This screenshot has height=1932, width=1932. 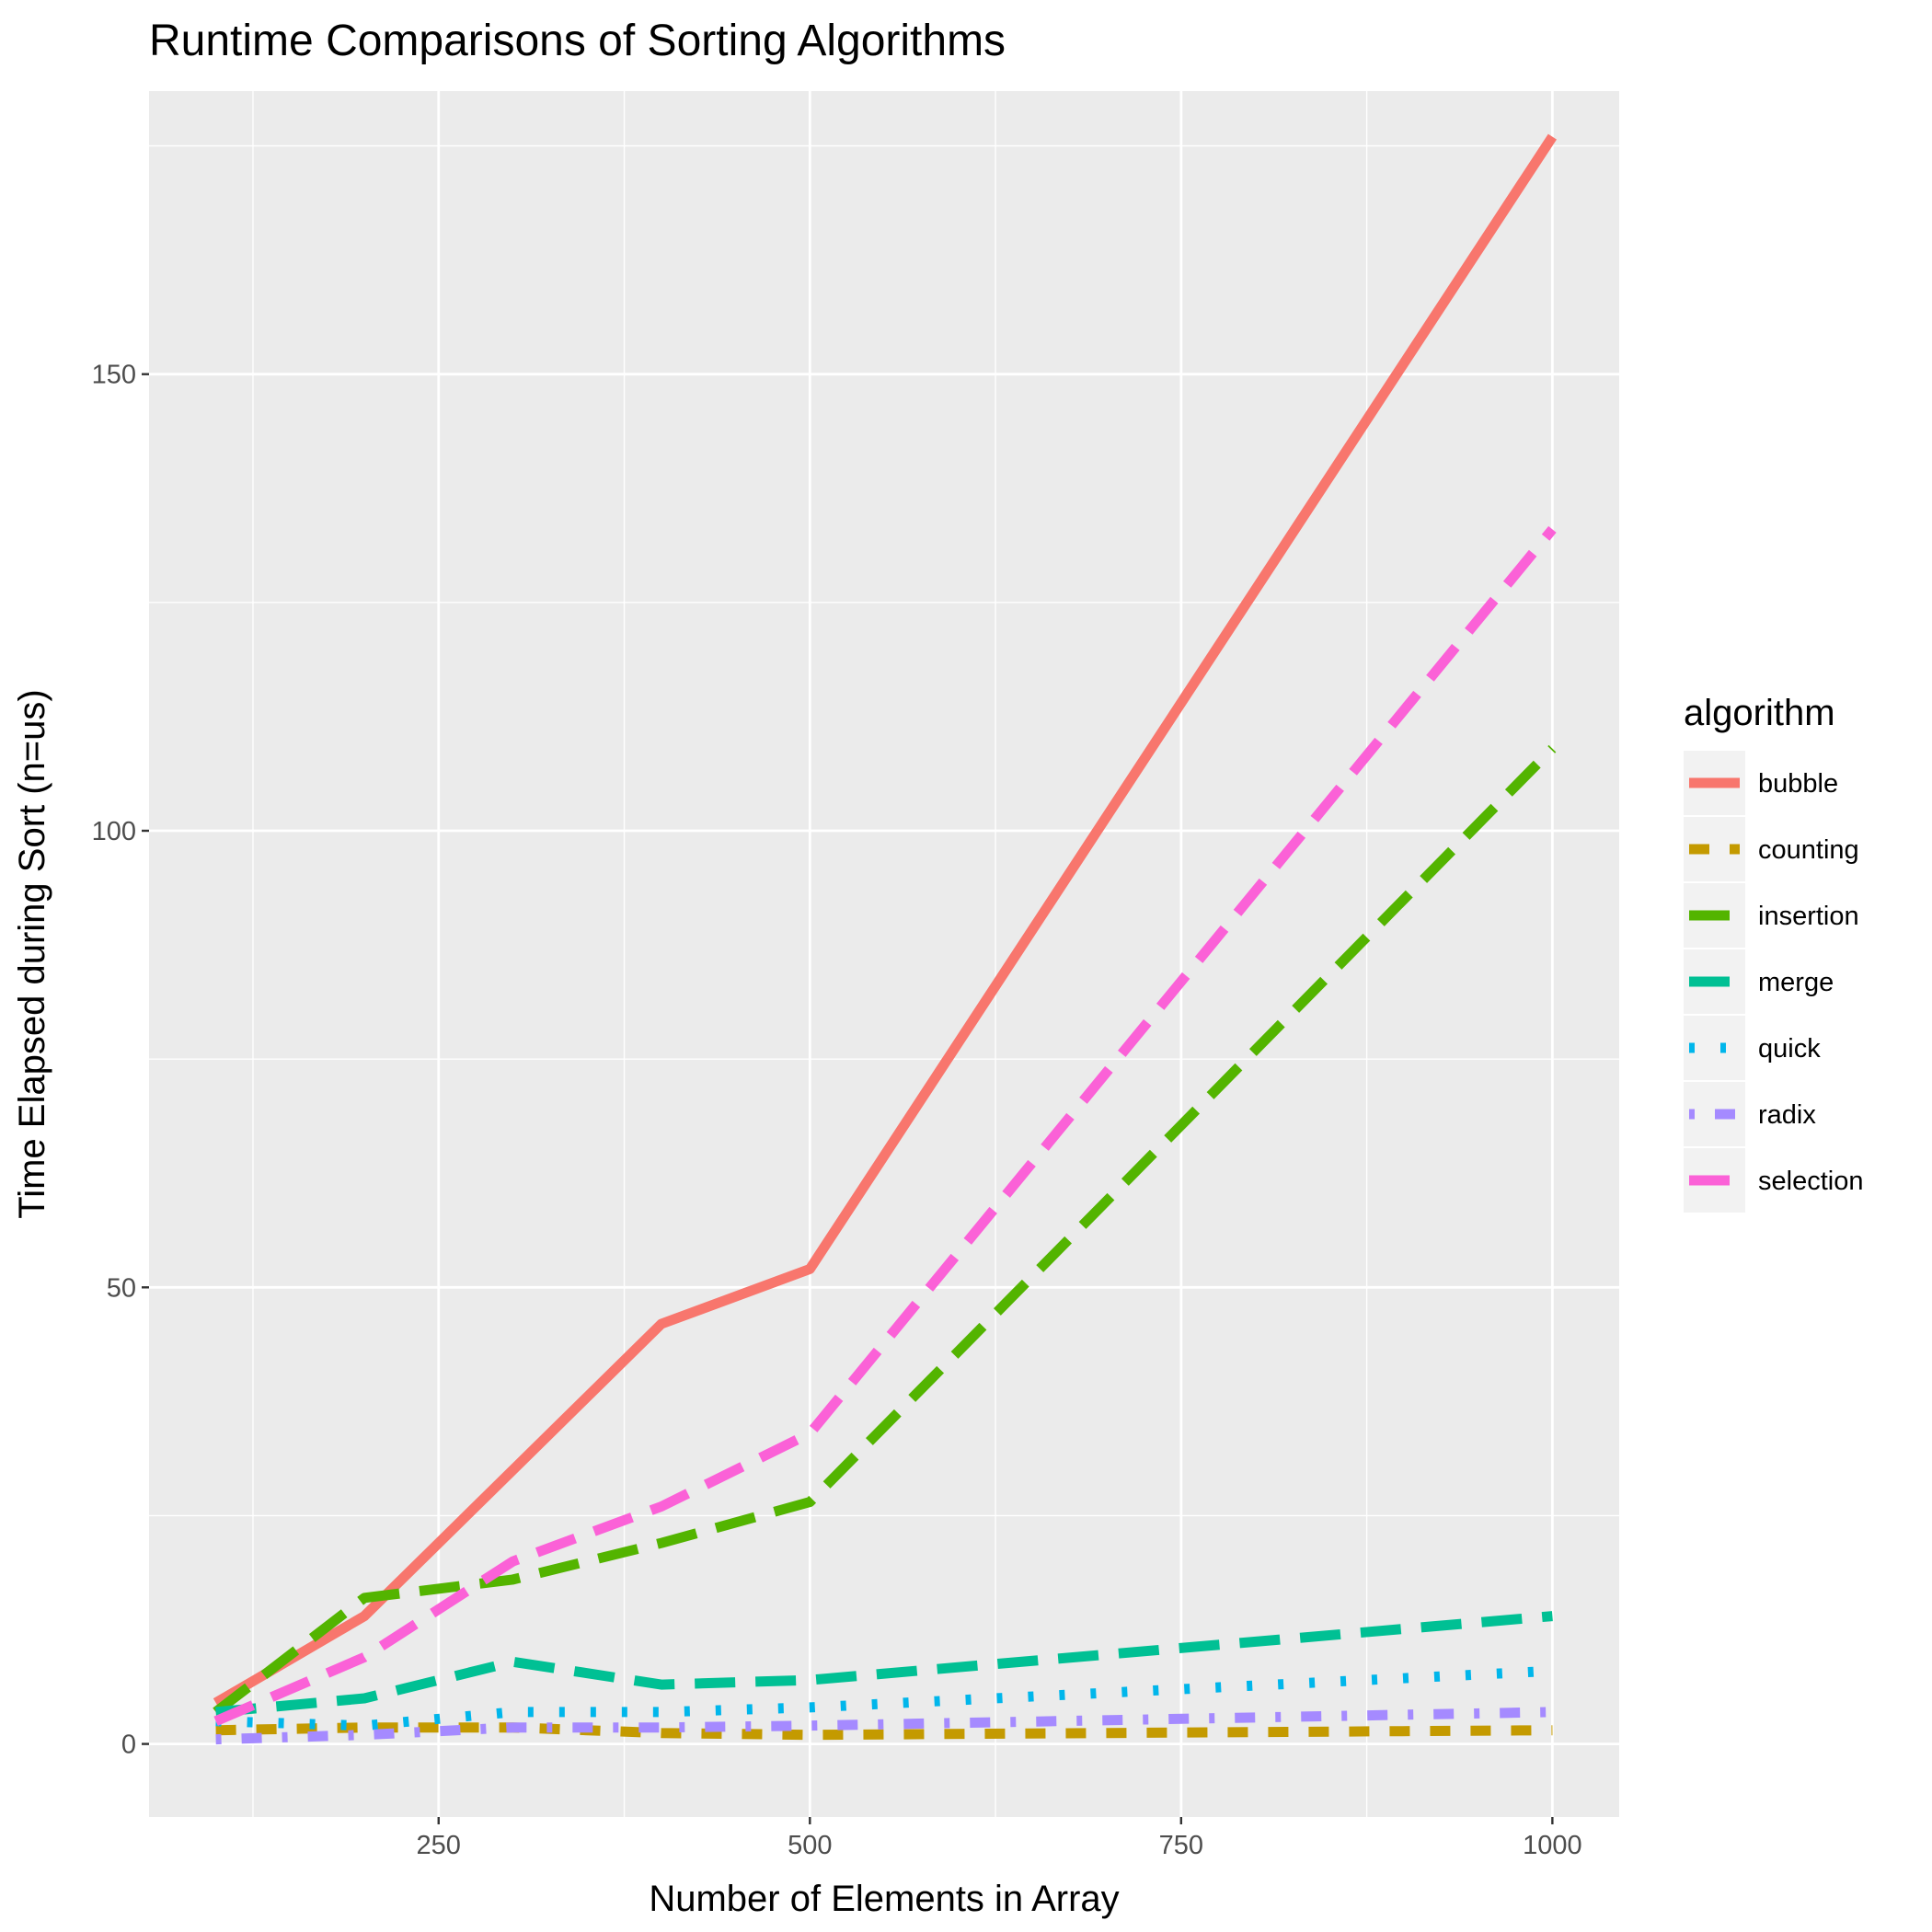 I want to click on legend-item-quick: quick, so click(x=1752, y=1048).